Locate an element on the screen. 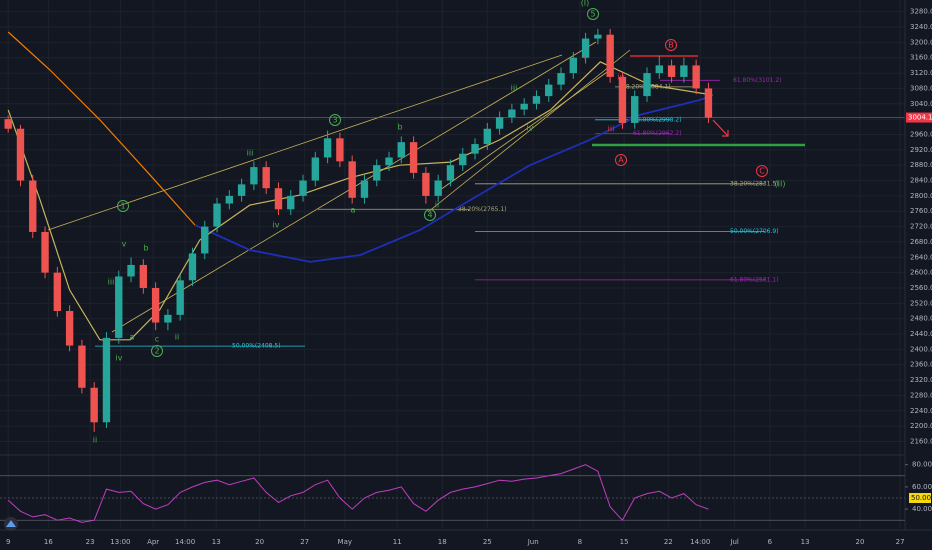 The height and width of the screenshot is (550, 932). rsi-tick-label: 60.00 is located at coordinates (922, 487).